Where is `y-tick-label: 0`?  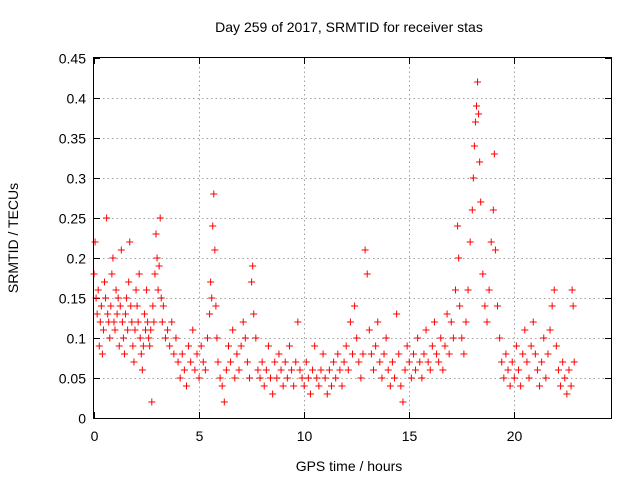
y-tick-label: 0 is located at coordinates (82, 419).